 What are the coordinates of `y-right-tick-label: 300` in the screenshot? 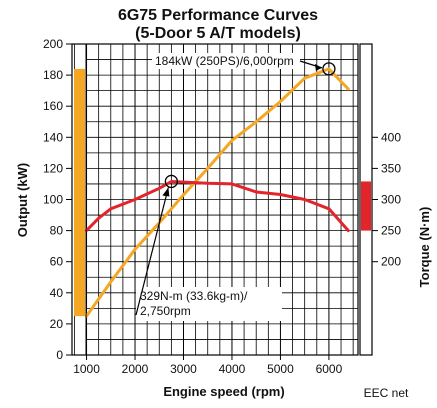 It's located at (391, 200).